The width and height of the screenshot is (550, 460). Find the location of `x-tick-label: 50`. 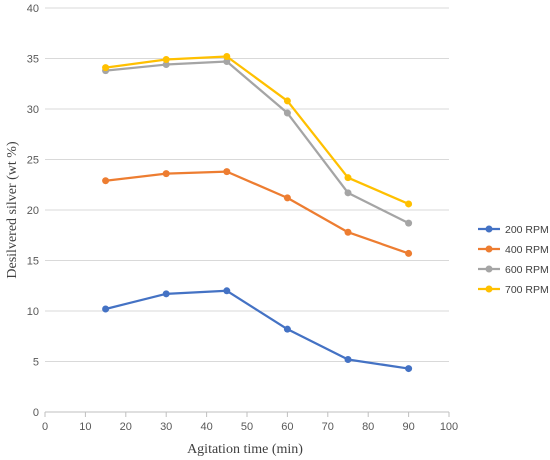

x-tick-label: 50 is located at coordinates (247, 427).